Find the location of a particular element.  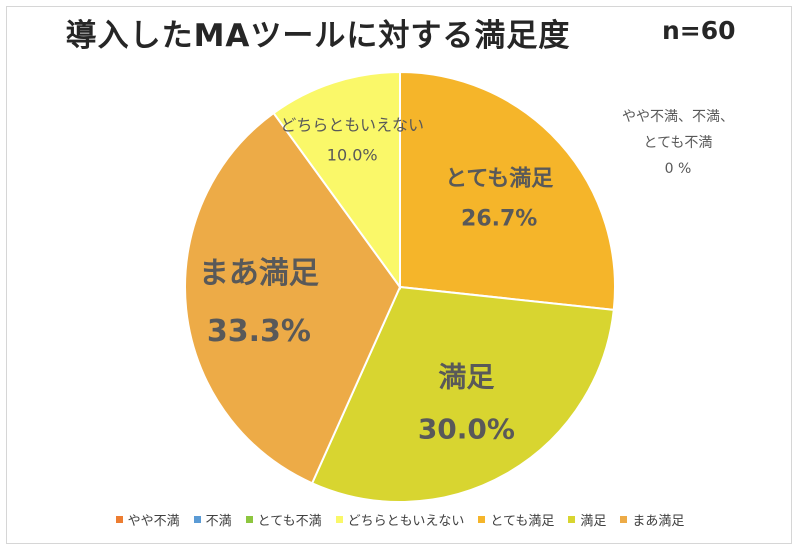

slice-category-label: どちらともいえない is located at coordinates (352, 124).